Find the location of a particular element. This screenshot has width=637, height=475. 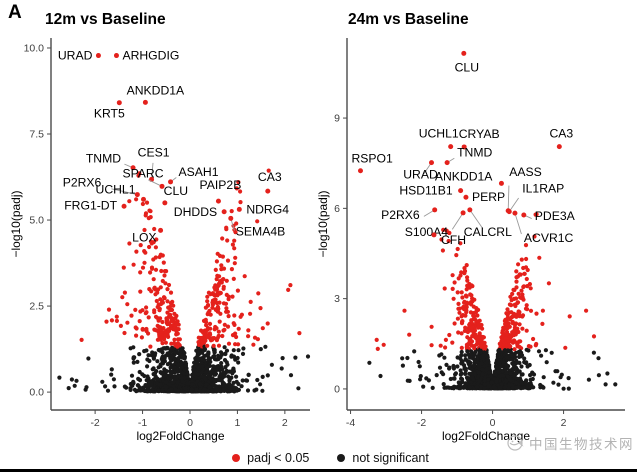

y-tick-label: 0.0 is located at coordinates (36, 393).